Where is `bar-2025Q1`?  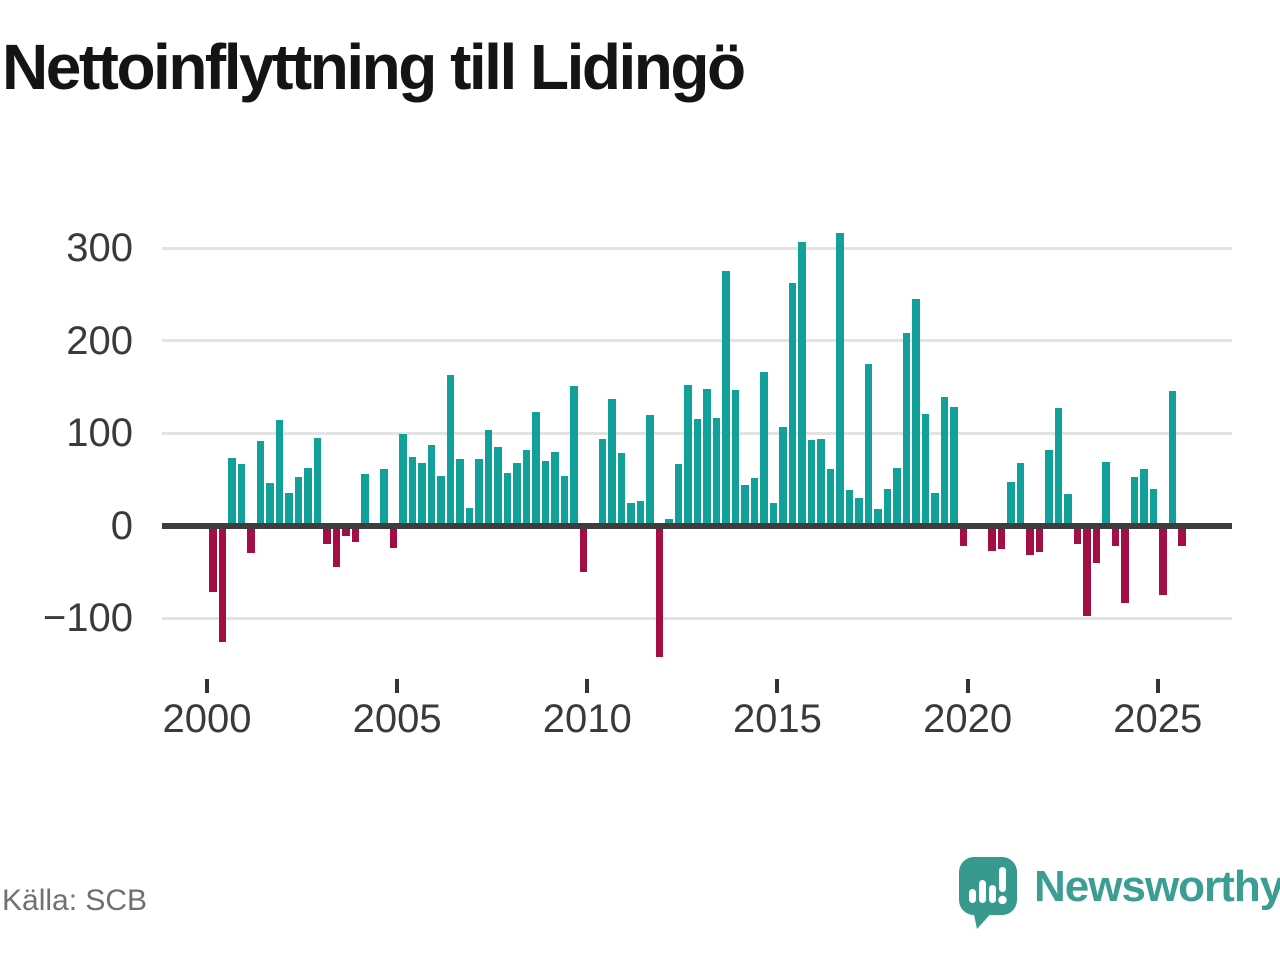
bar-2025Q1 is located at coordinates (1163, 560).